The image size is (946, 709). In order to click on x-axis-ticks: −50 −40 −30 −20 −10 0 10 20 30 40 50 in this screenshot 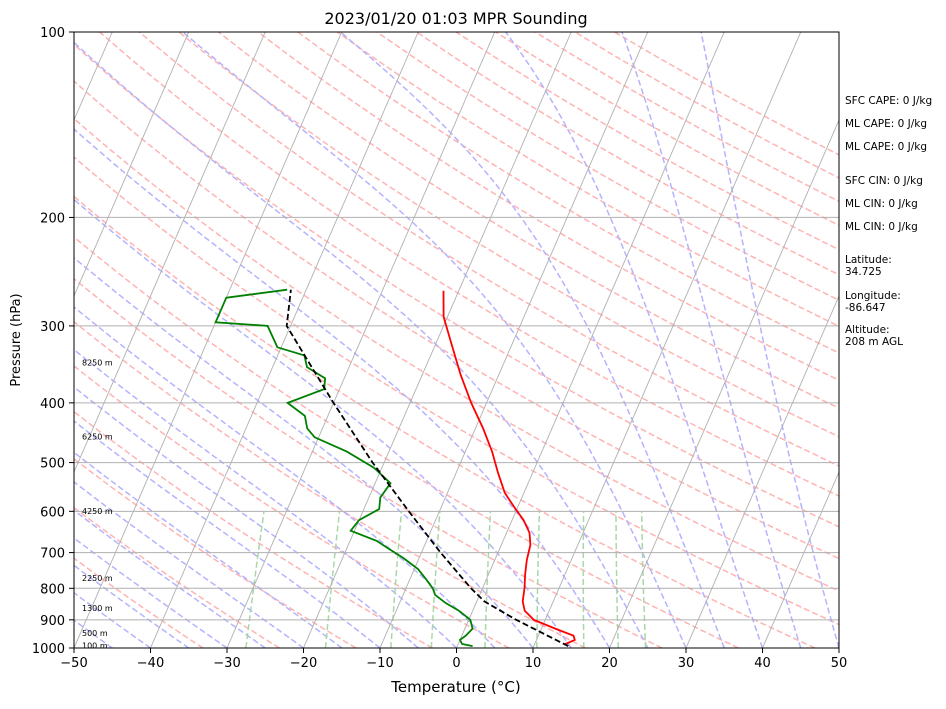, I will do `click(453, 659)`.